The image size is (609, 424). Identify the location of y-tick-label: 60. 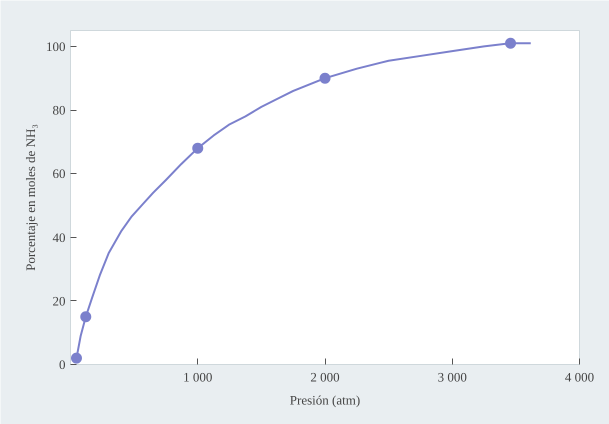
(59, 174).